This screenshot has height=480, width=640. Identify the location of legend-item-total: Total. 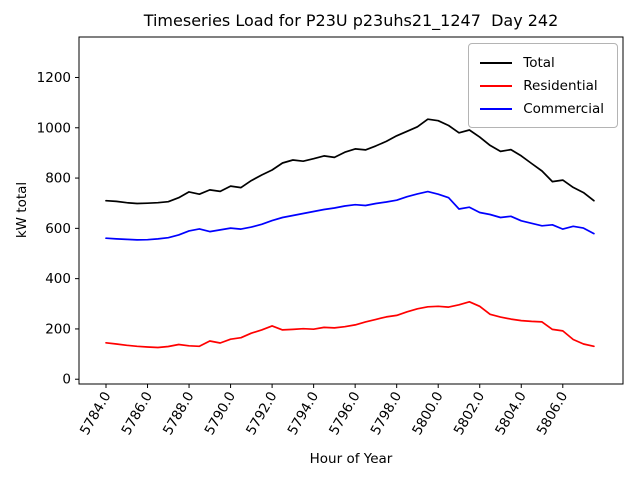
(542, 62).